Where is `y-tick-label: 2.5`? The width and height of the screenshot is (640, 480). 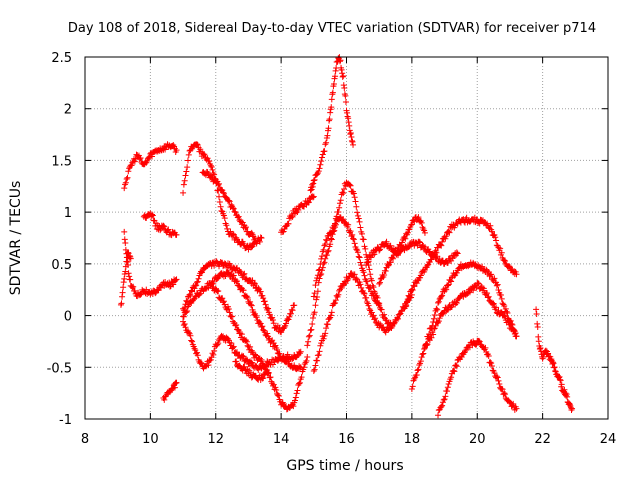 y-tick-label: 2.5 is located at coordinates (61, 58).